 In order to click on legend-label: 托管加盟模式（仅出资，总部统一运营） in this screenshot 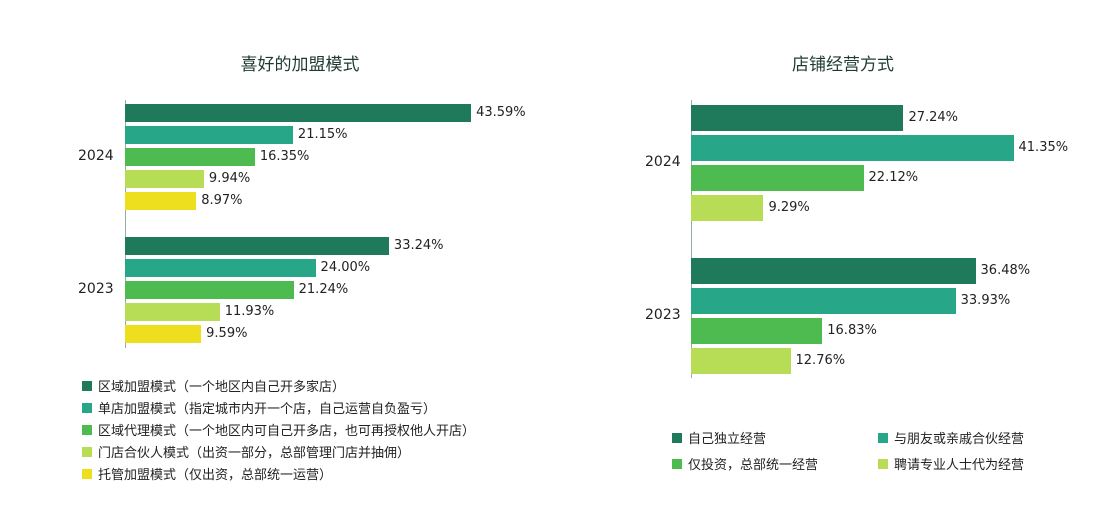, I will do `click(215, 475)`.